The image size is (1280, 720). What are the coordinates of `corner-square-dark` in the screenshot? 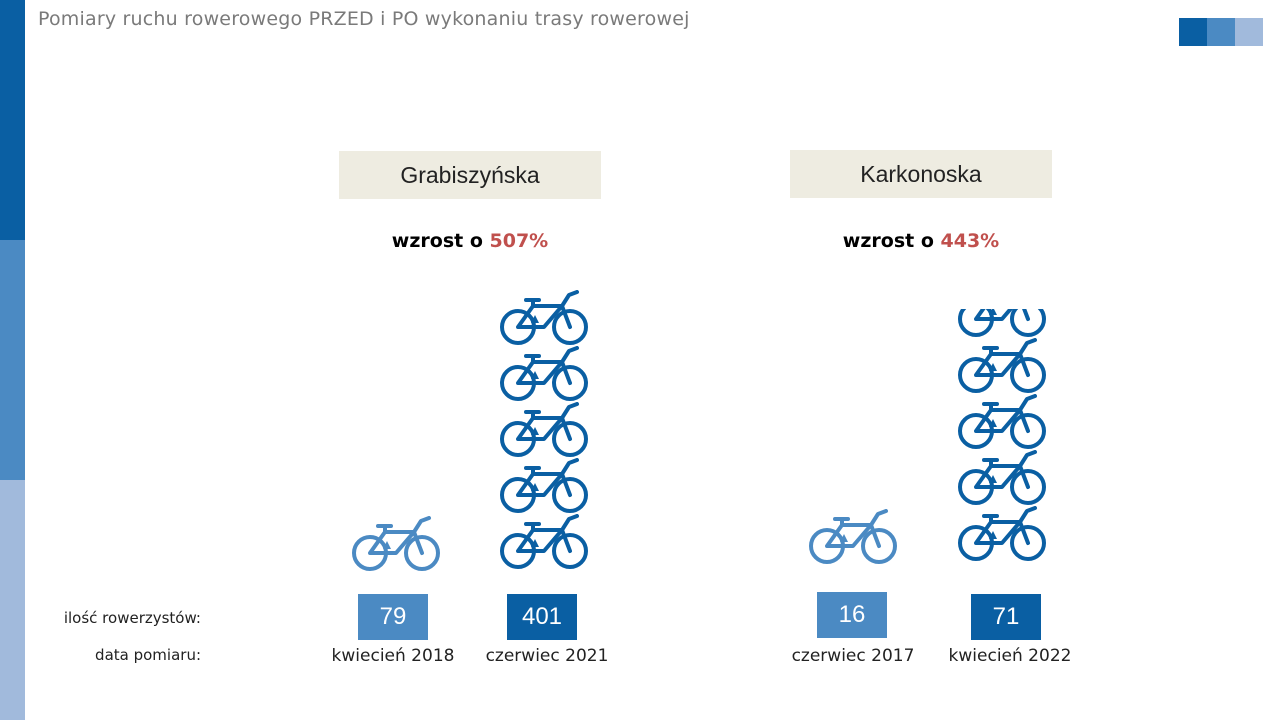 It's located at (1193, 32).